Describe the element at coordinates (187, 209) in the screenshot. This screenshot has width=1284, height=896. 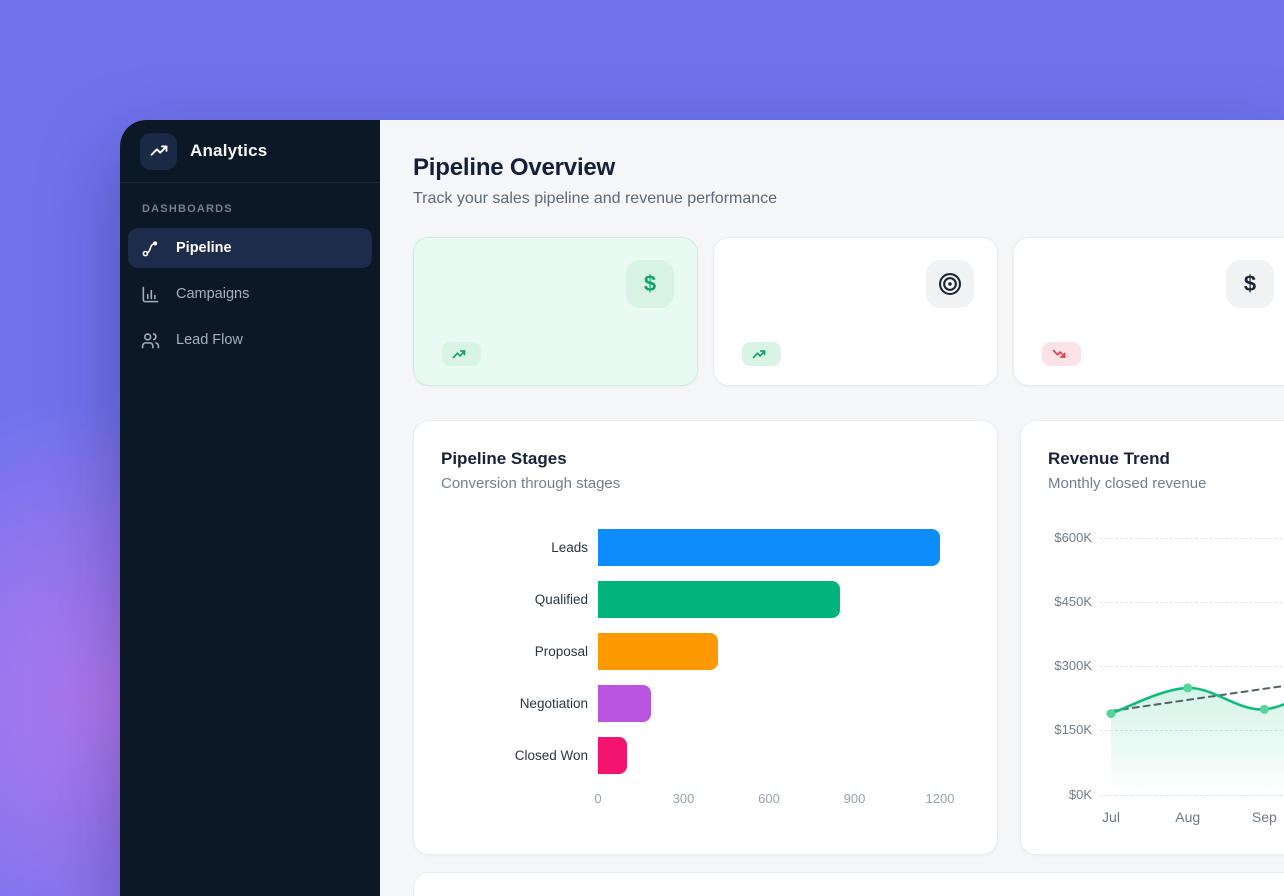
I see `sidebar-section-label: DASHBOARDS` at that location.